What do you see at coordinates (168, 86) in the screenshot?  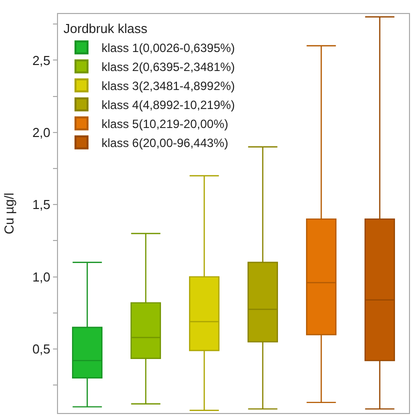 I see `legend-label: klass 3(2,3481-4,8992%)` at bounding box center [168, 86].